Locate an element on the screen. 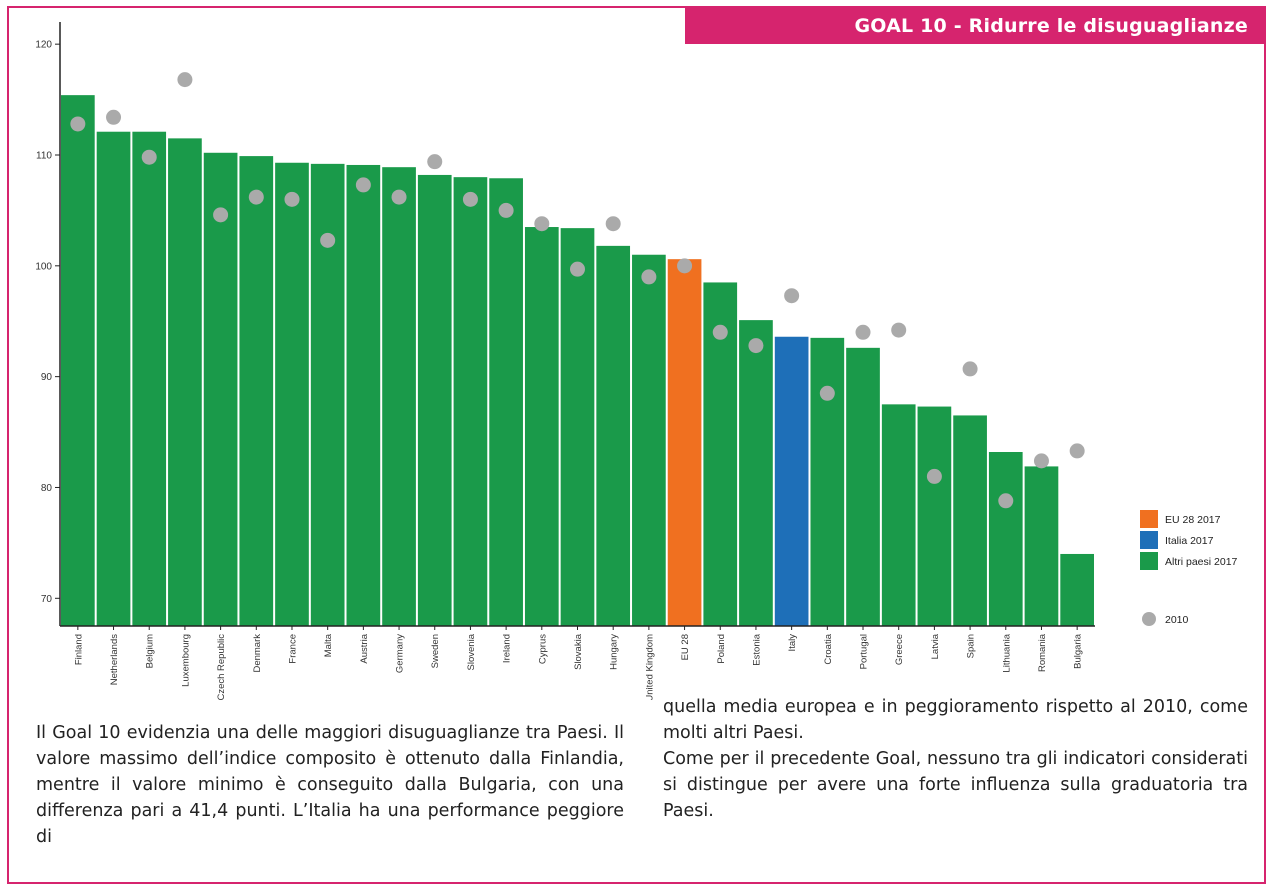 The height and width of the screenshot is (891, 1271). legend-label: Italia 2017 is located at coordinates (1189, 541).